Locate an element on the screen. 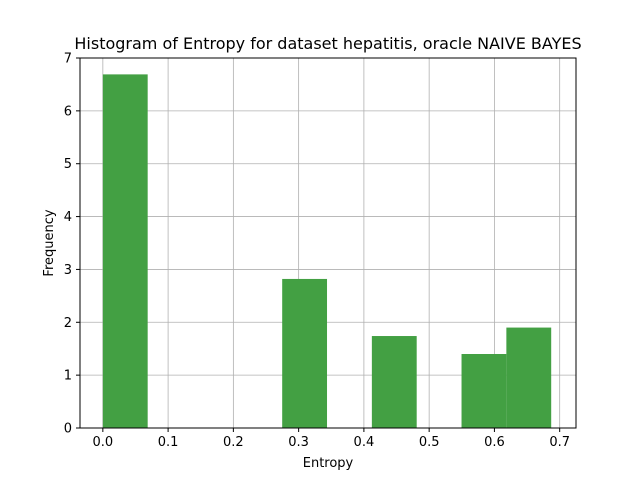  y-tick-label-3: 3 is located at coordinates (68, 270).